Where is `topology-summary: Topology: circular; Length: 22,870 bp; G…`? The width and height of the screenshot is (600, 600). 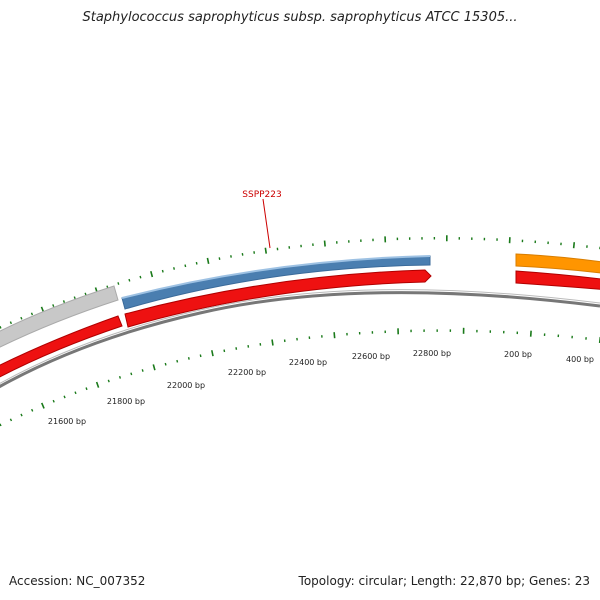 topology-summary: Topology: circular; Length: 22,870 bp; G… is located at coordinates (444, 581).